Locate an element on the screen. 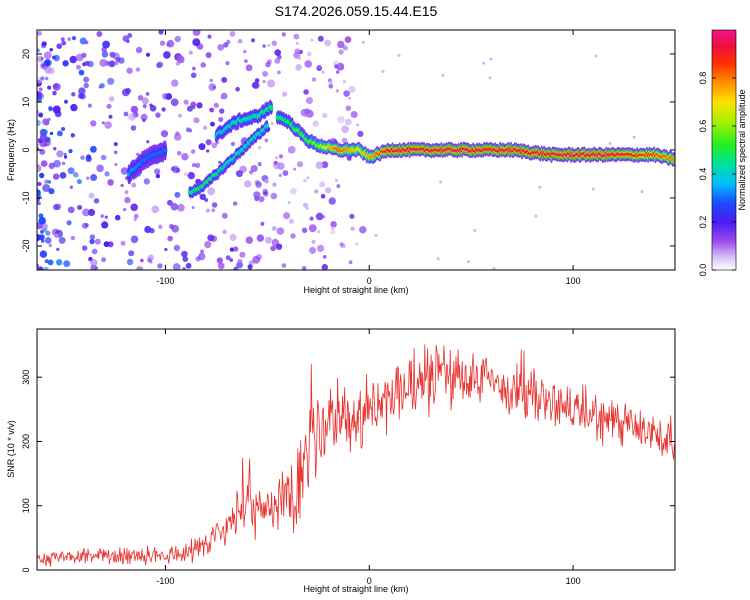  colorbar-gradient is located at coordinates (724, 150).